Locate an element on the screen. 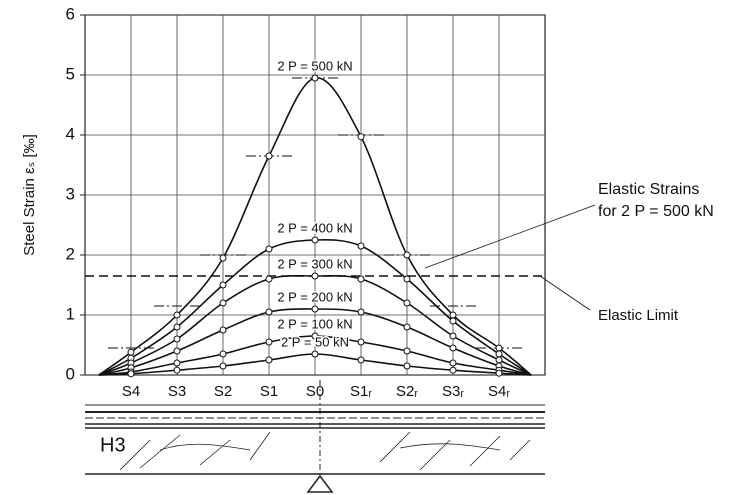 The width and height of the screenshot is (745, 495). x-tick-label: S3 is located at coordinates (177, 391).